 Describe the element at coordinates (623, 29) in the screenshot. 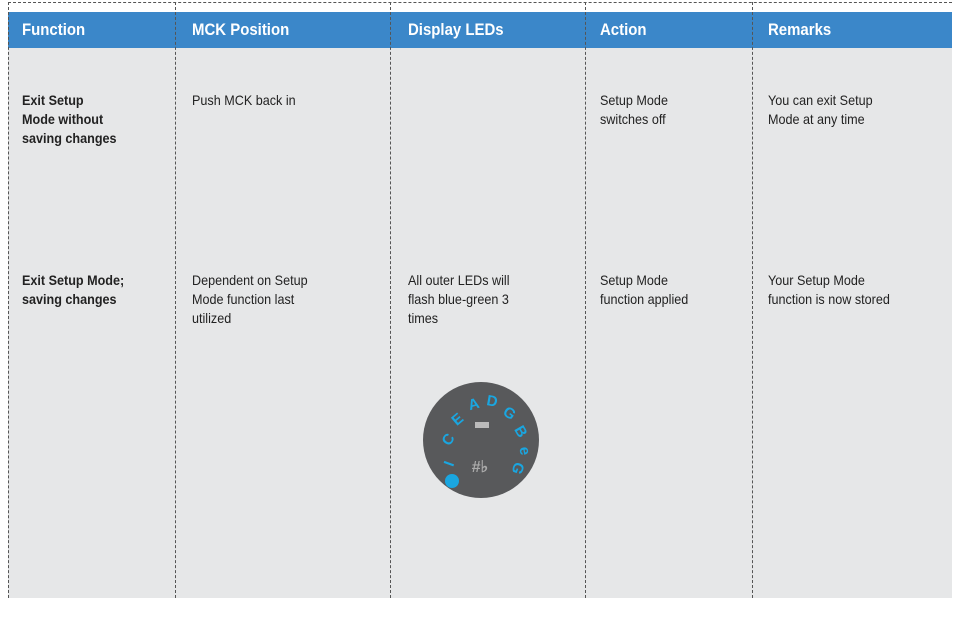

I see `header-cell: Action` at that location.